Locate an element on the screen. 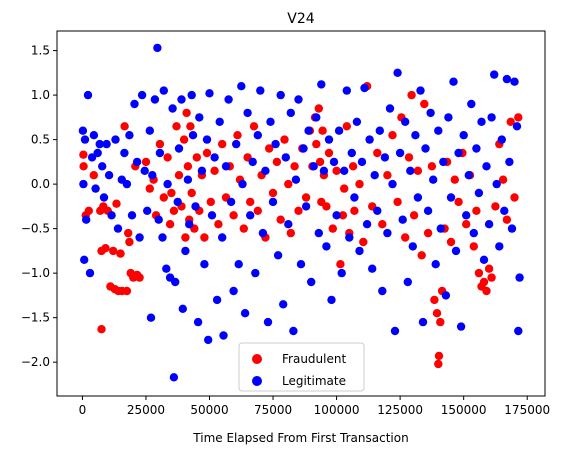  legend-marker-legitimate is located at coordinates (257, 381).